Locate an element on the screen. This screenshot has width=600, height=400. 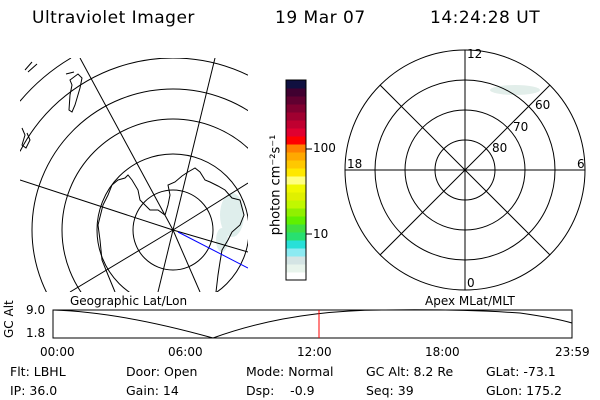
altitude-curve is located at coordinates (312, 324).